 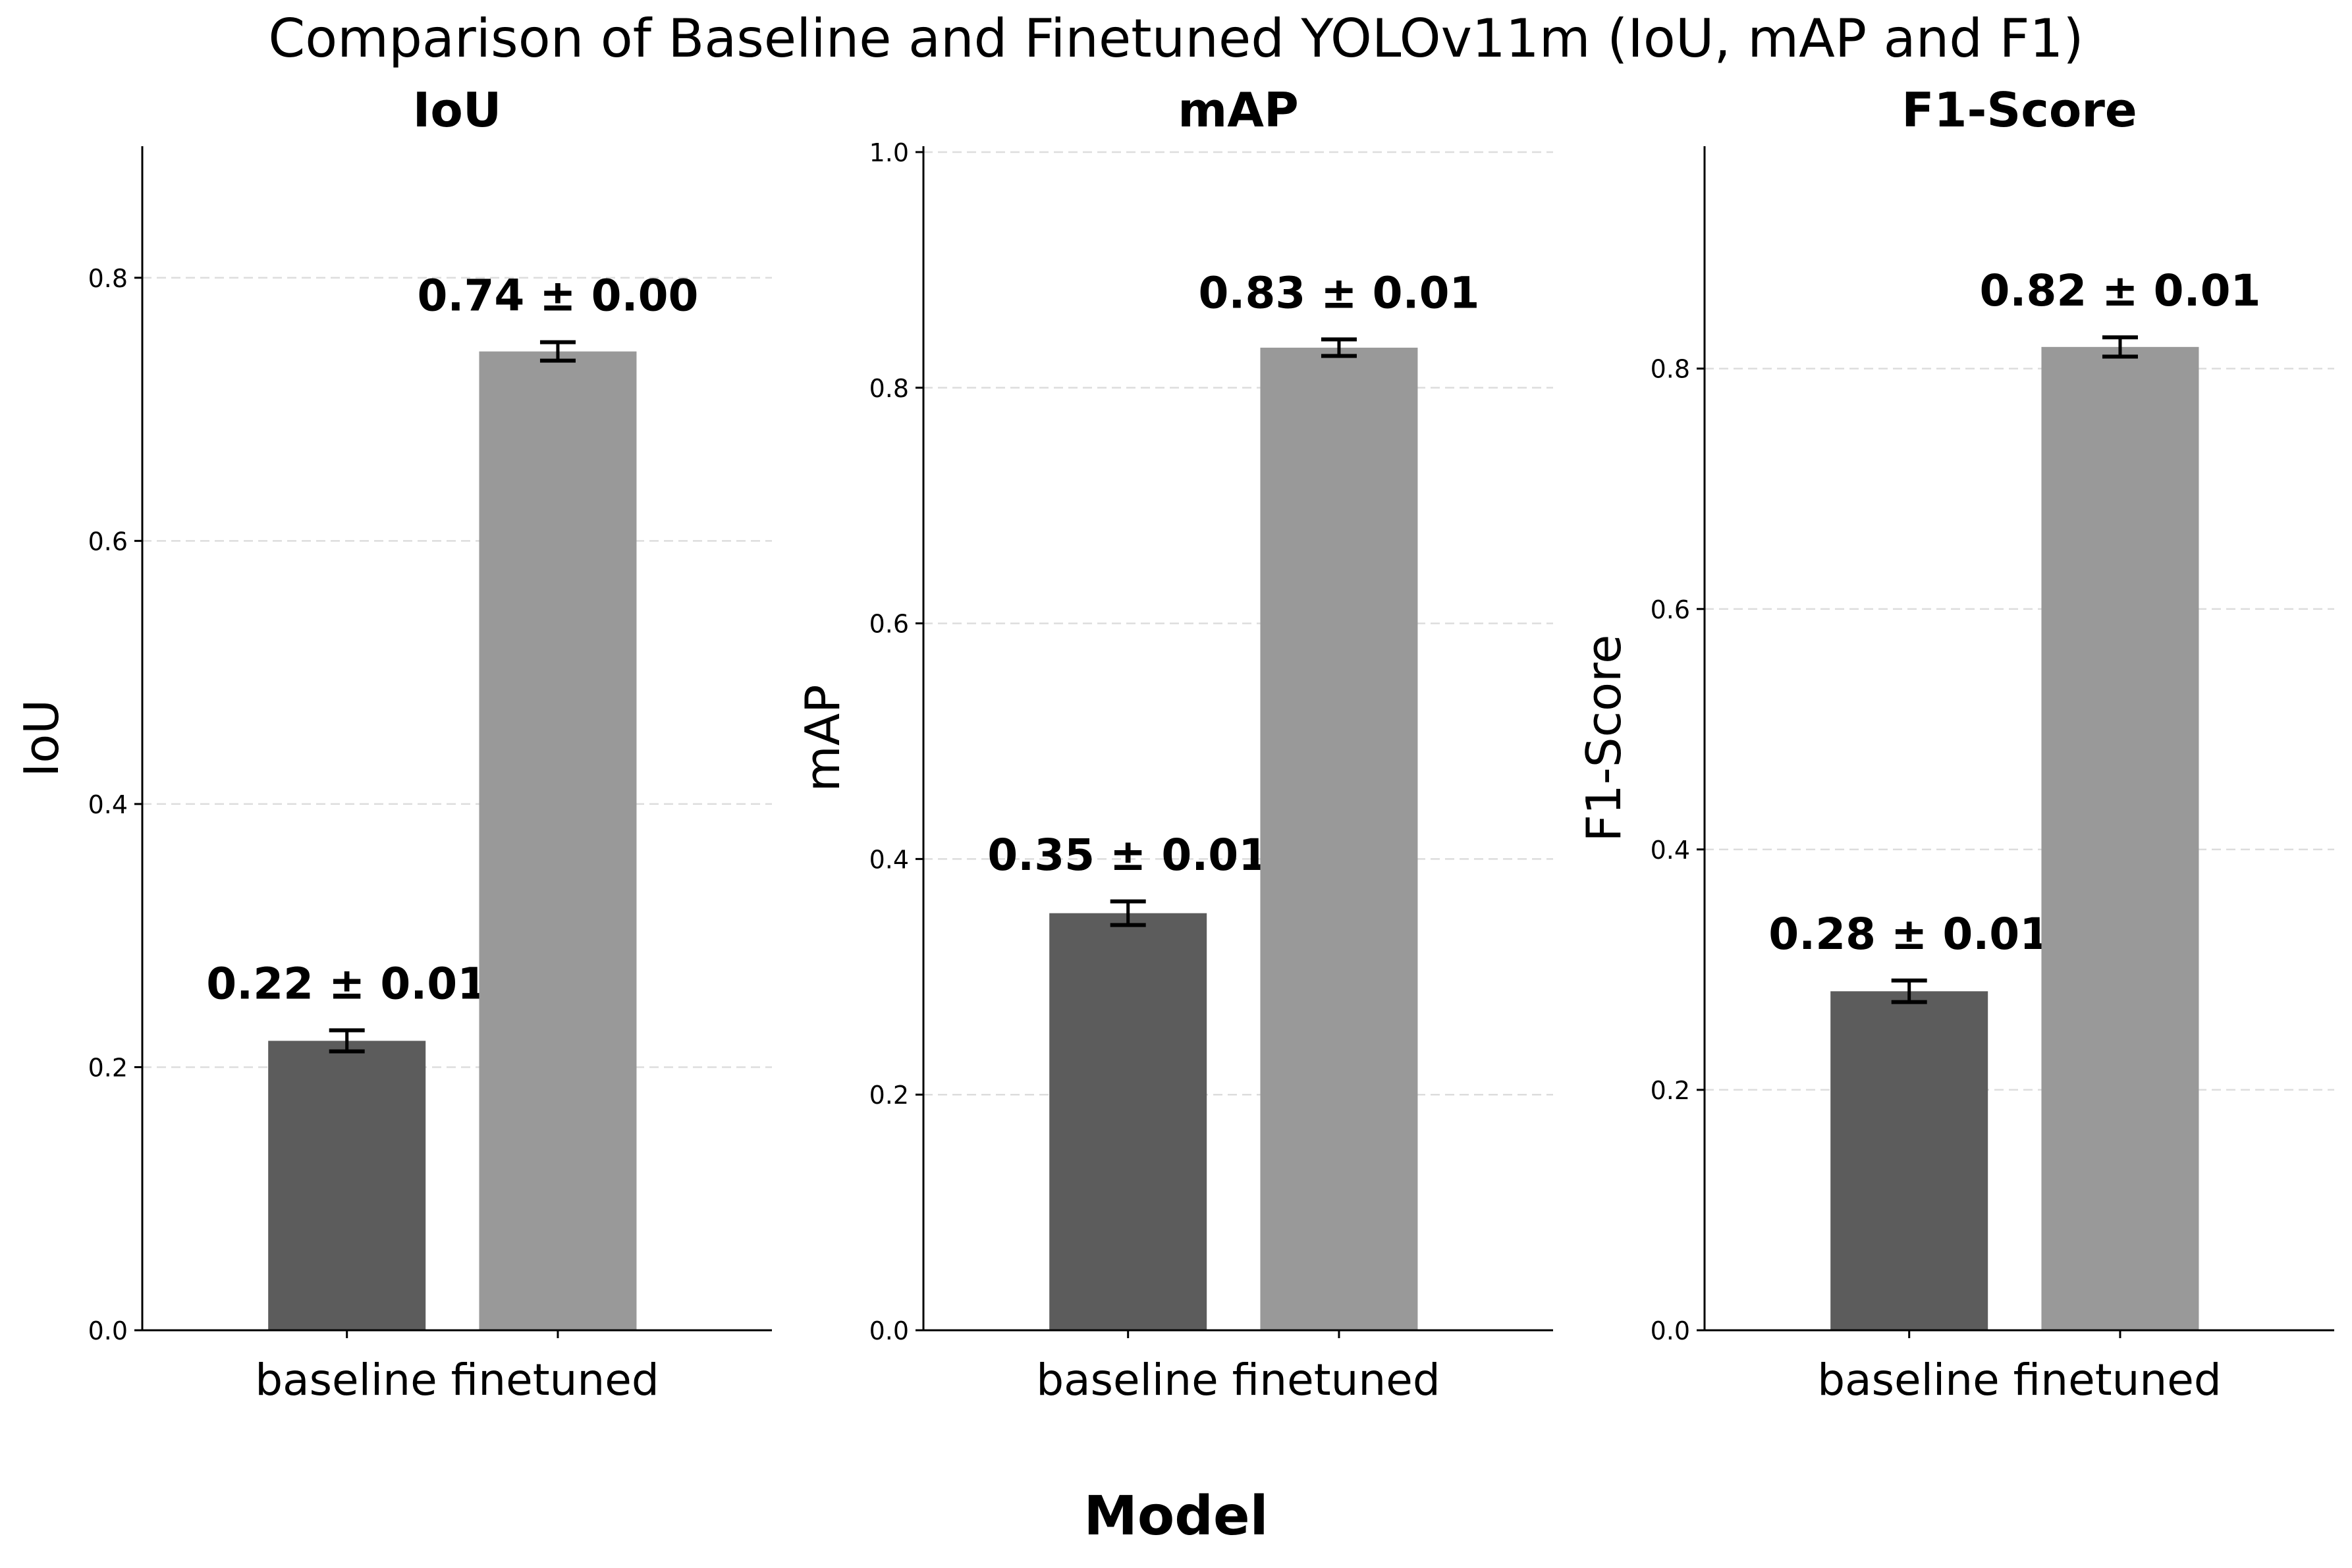 What do you see at coordinates (2019, 110) in the screenshot?
I see `panel-3-title: F1-Score` at bounding box center [2019, 110].